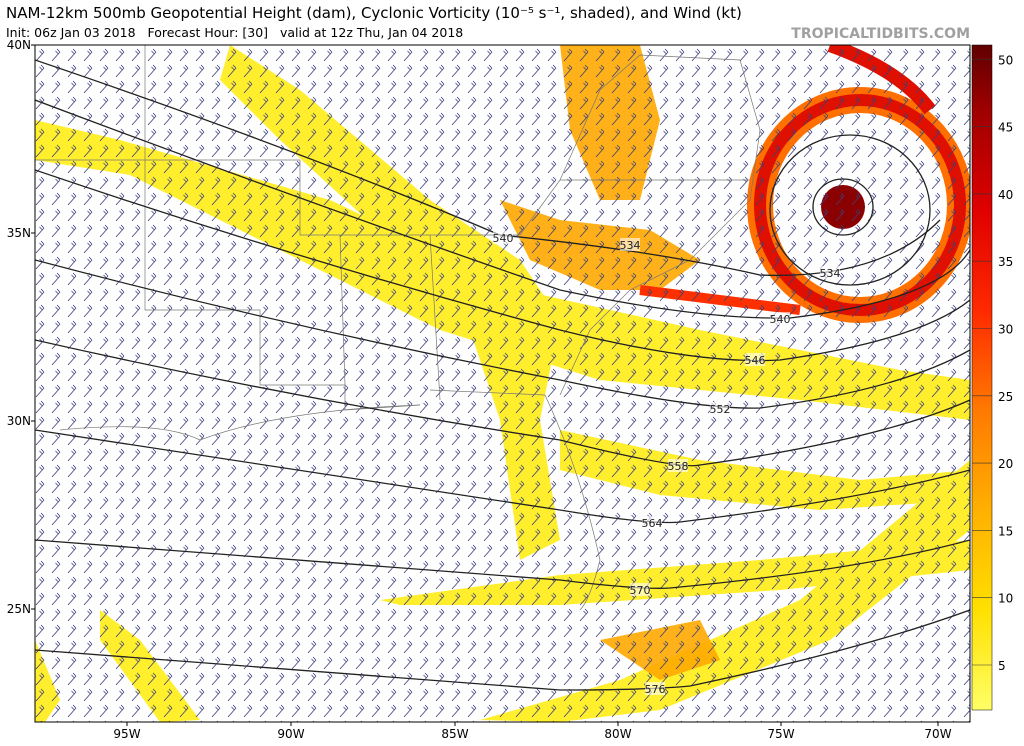  Describe the element at coordinates (1002, 666) in the screenshot. I see `colorbar-label: 5` at that location.